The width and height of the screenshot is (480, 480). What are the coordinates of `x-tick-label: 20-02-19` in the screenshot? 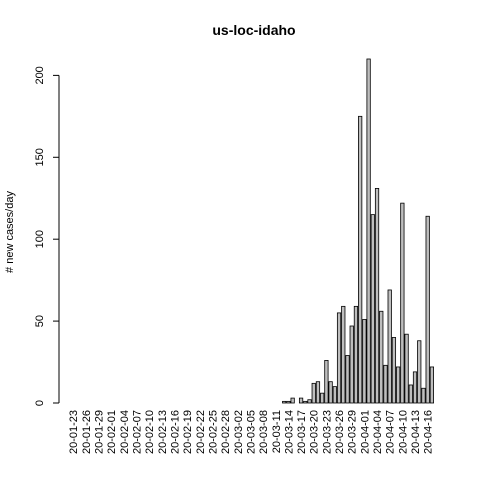 It's located at (188, 432).